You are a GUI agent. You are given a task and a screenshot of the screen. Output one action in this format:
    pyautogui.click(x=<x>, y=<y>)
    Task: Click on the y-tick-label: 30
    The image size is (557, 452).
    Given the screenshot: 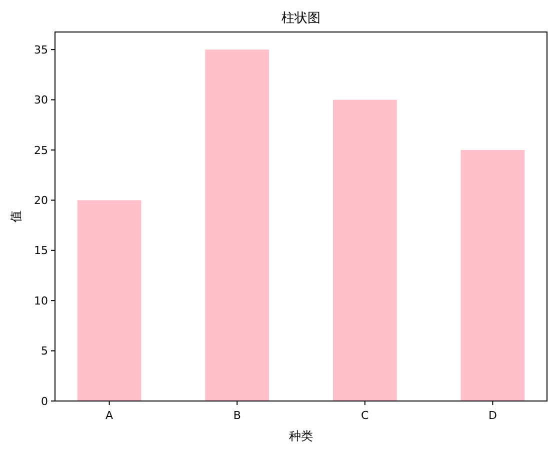 What is the action you would take?
    pyautogui.click(x=41, y=100)
    